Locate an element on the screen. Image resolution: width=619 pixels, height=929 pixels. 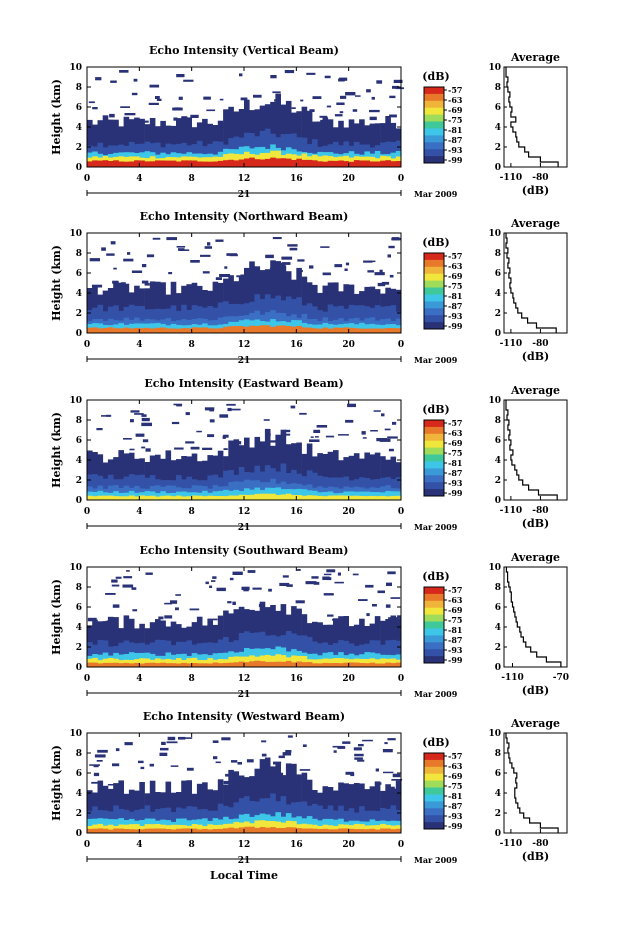
colorbar-tick-label: -63 is located at coordinates (455, 100).